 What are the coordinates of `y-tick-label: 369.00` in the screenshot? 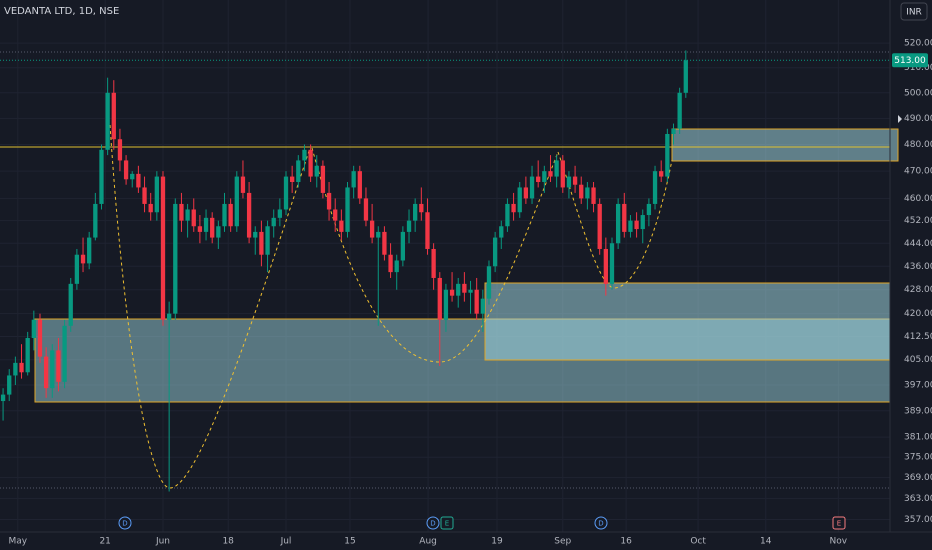 It's located at (918, 478).